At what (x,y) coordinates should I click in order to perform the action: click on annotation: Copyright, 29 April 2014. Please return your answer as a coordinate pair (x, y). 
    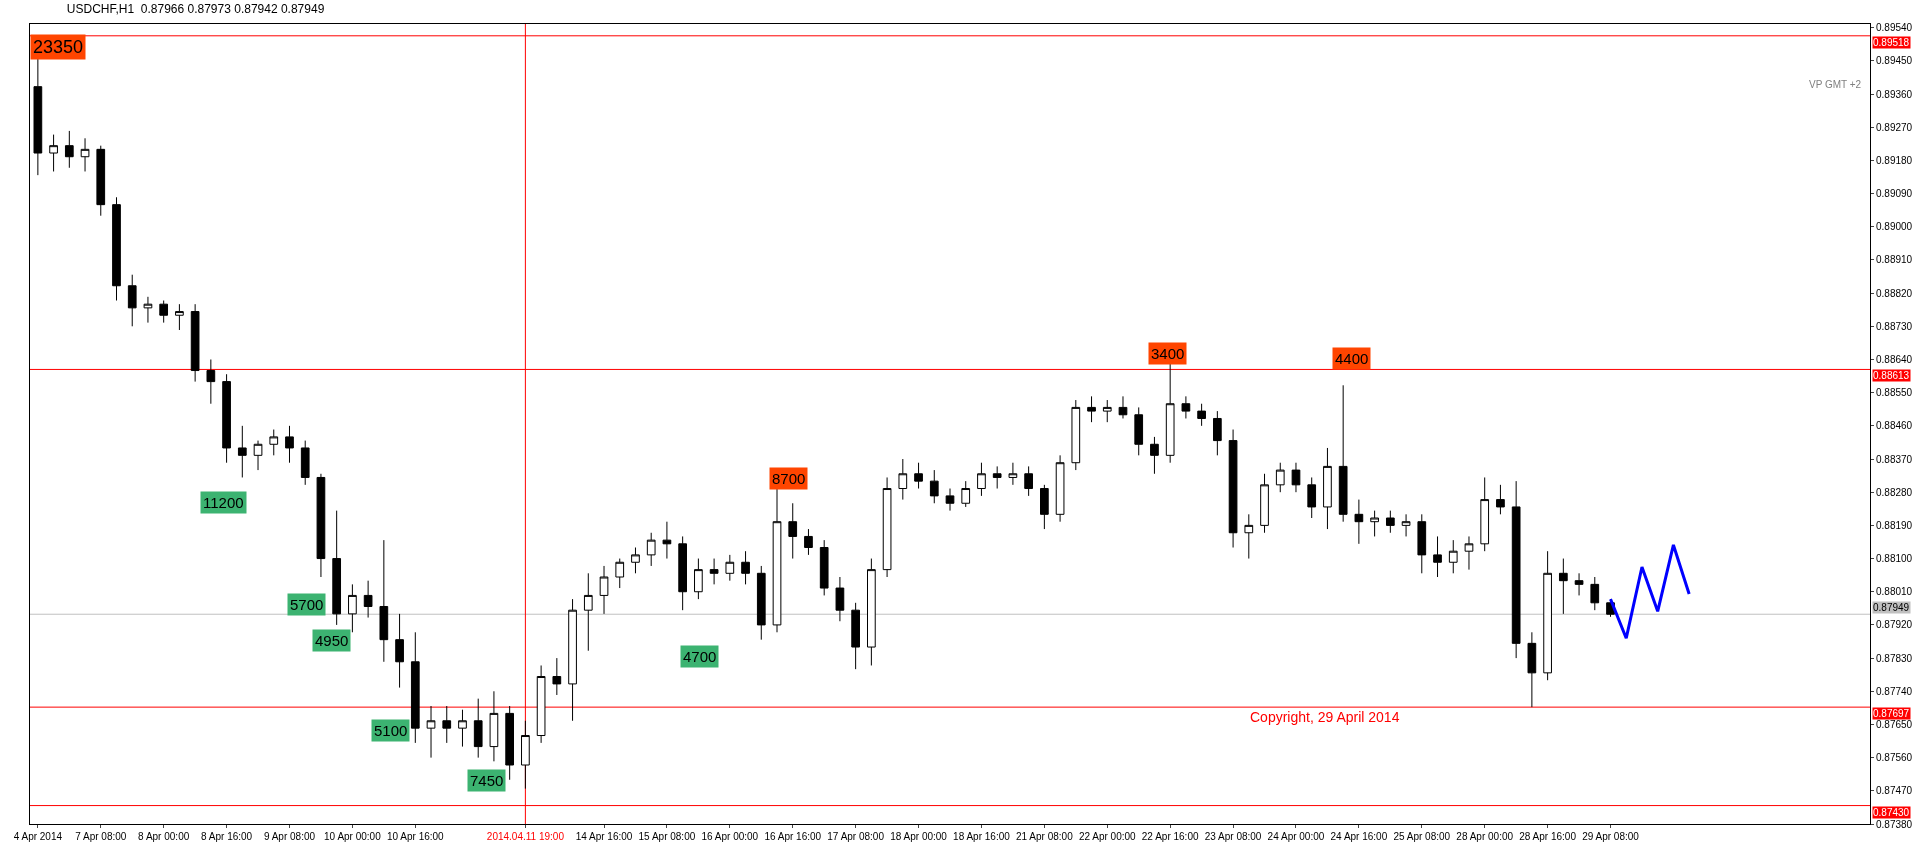
    Looking at the image, I should click on (1325, 717).